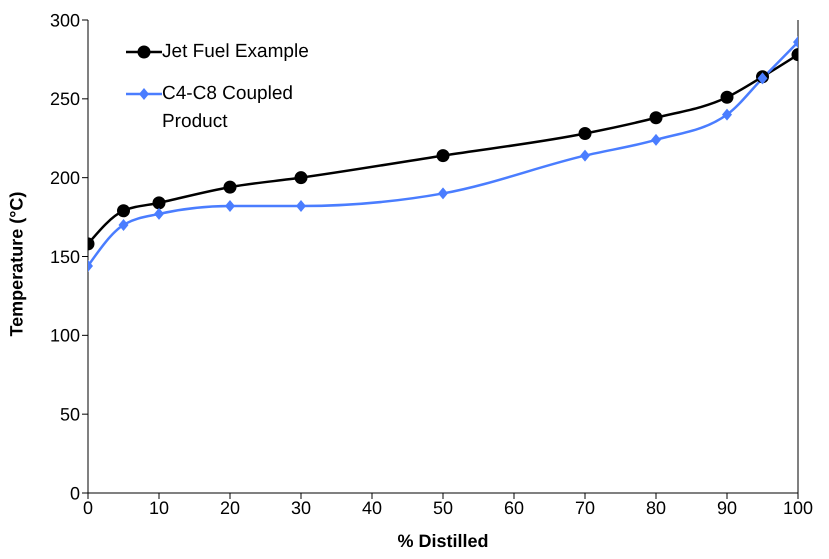 The image size is (829, 559). What do you see at coordinates (228, 108) in the screenshot?
I see `legend-label: C4-C8 Coupled Product` at bounding box center [228, 108].